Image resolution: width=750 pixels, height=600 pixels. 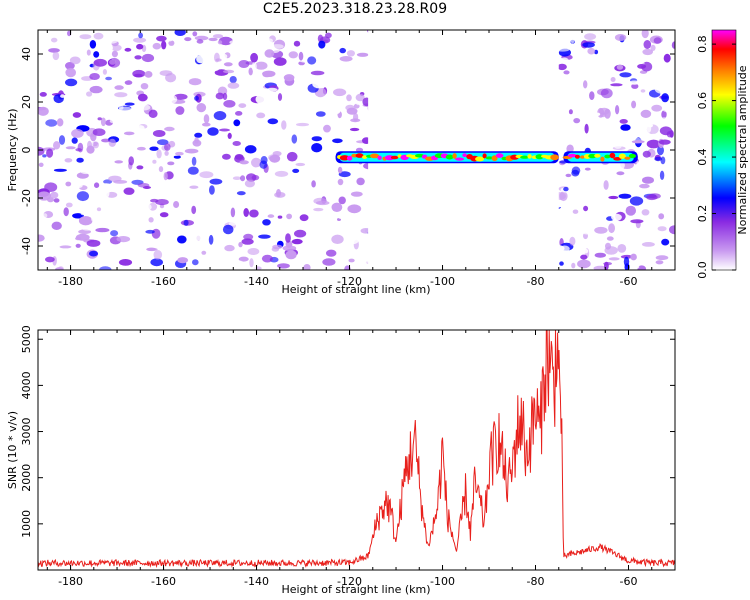 I want to click on colorbar-tick-label: 0.2, so click(x=702, y=214).